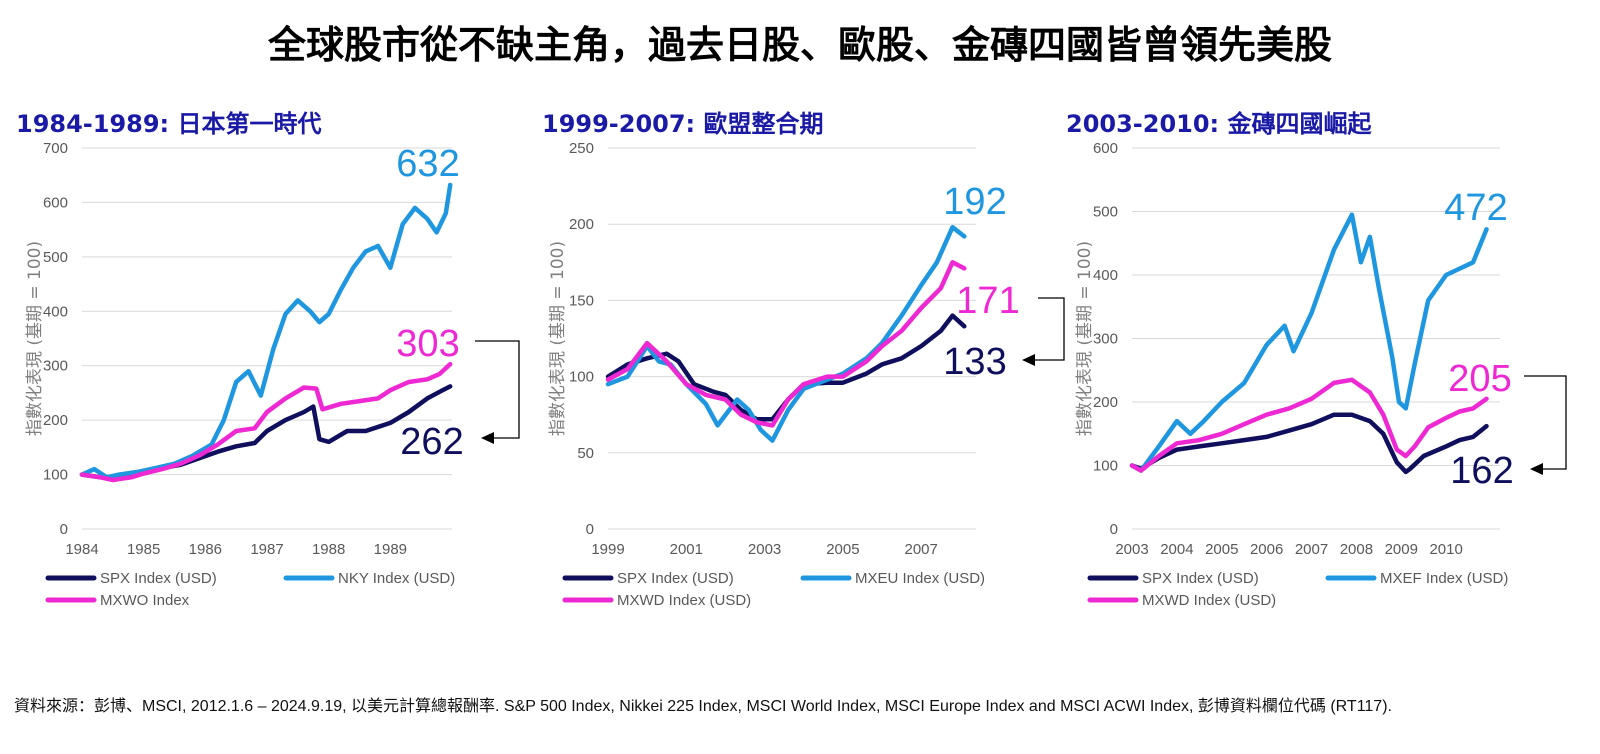 Image resolution: width=1600 pixels, height=754 pixels. Describe the element at coordinates (686, 549) in the screenshot. I see `x-tick-label: 2001` at that location.